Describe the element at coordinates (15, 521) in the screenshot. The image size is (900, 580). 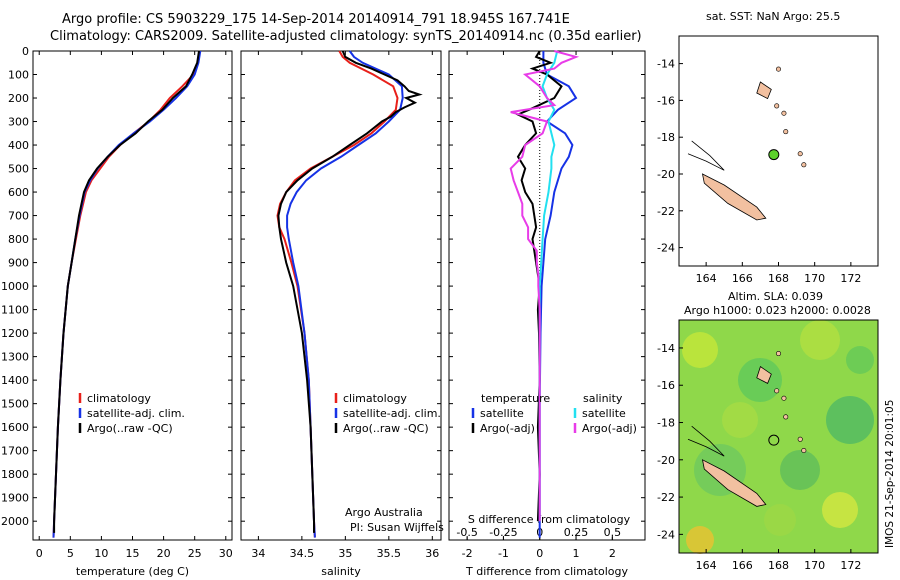
I see `y-tick-label: 2000` at that location.